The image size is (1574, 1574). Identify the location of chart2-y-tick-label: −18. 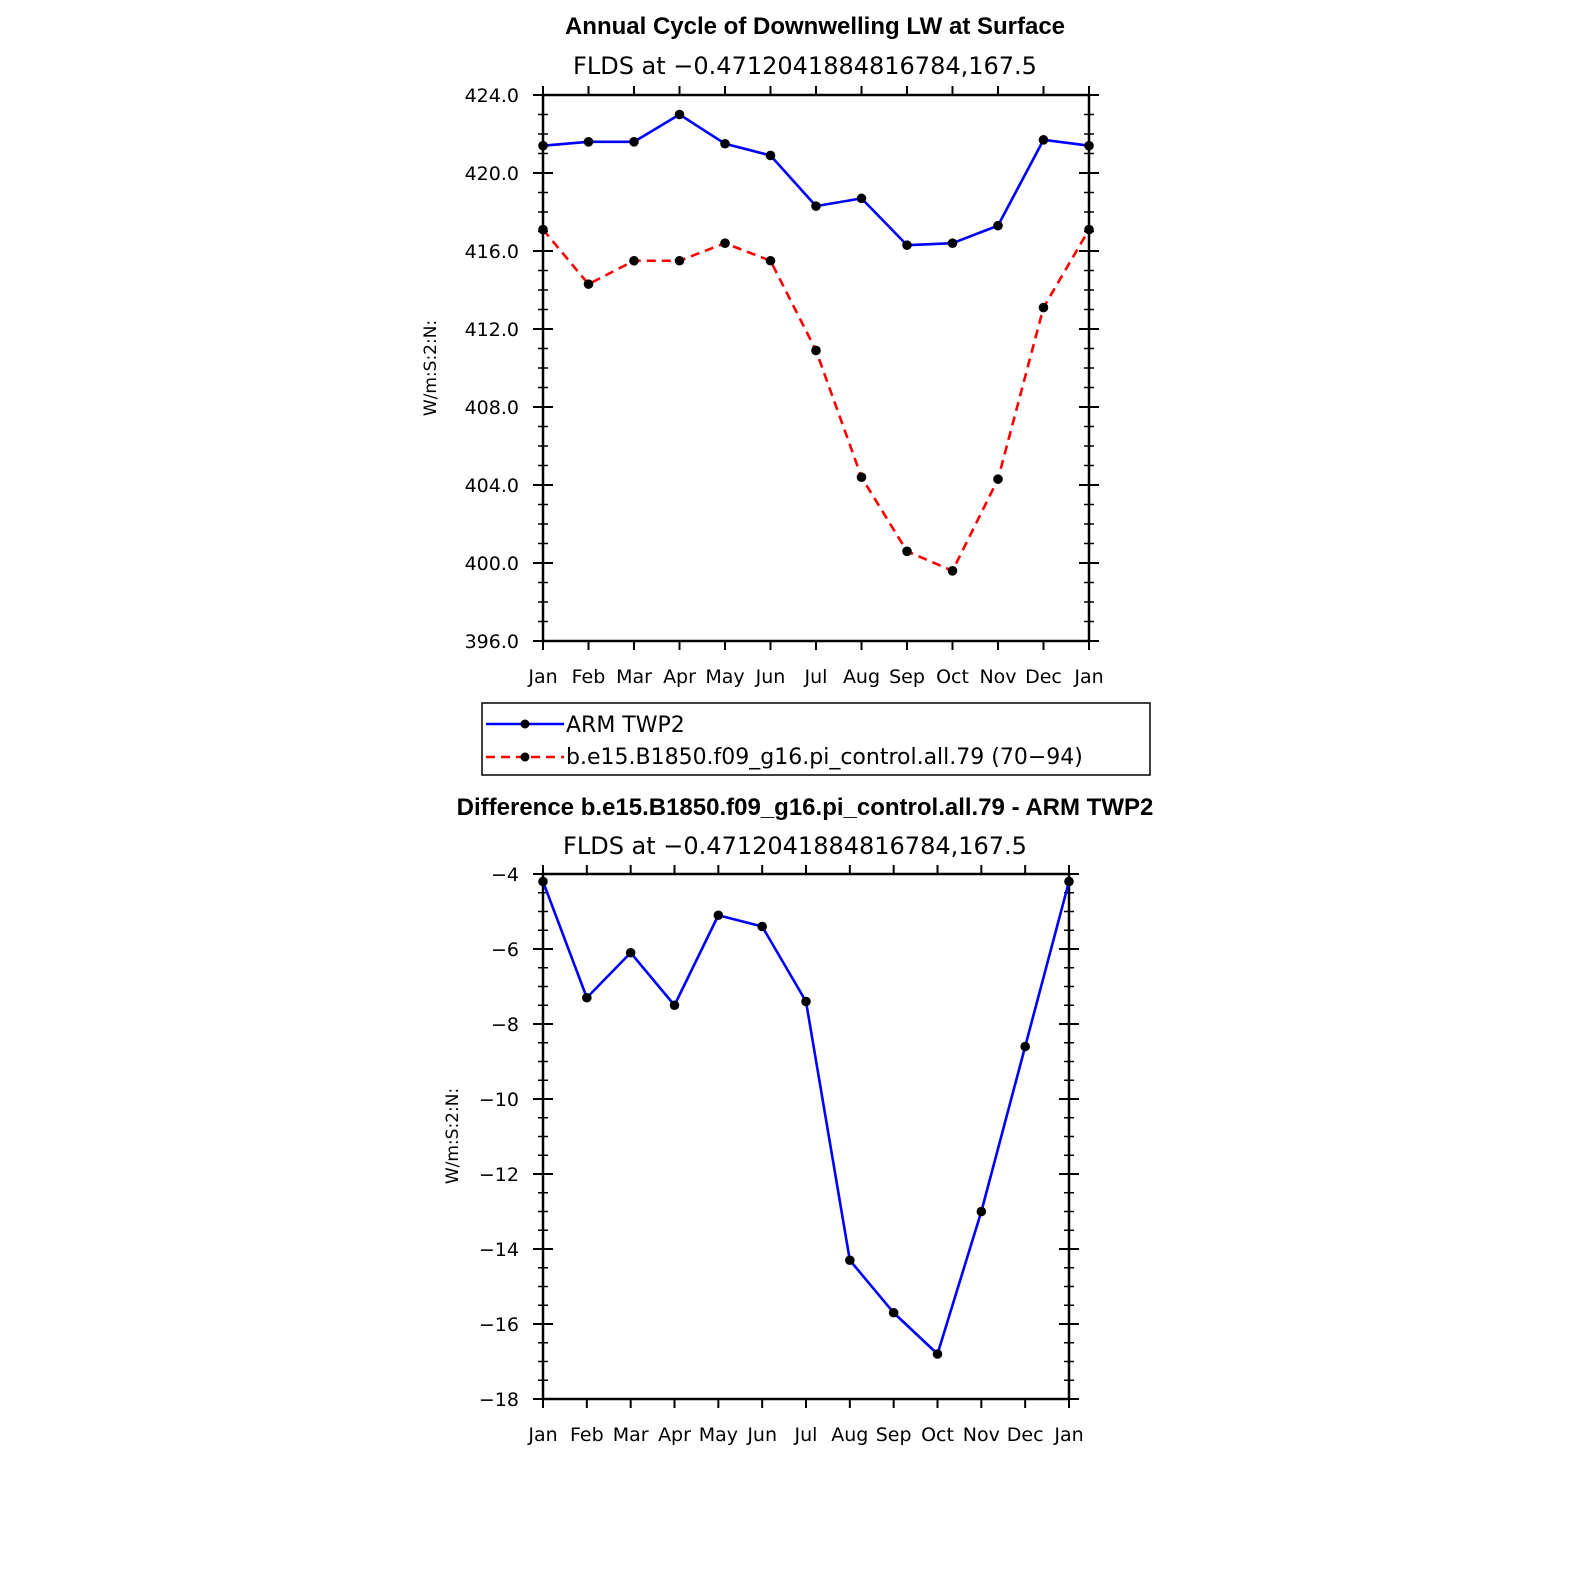
(499, 1400).